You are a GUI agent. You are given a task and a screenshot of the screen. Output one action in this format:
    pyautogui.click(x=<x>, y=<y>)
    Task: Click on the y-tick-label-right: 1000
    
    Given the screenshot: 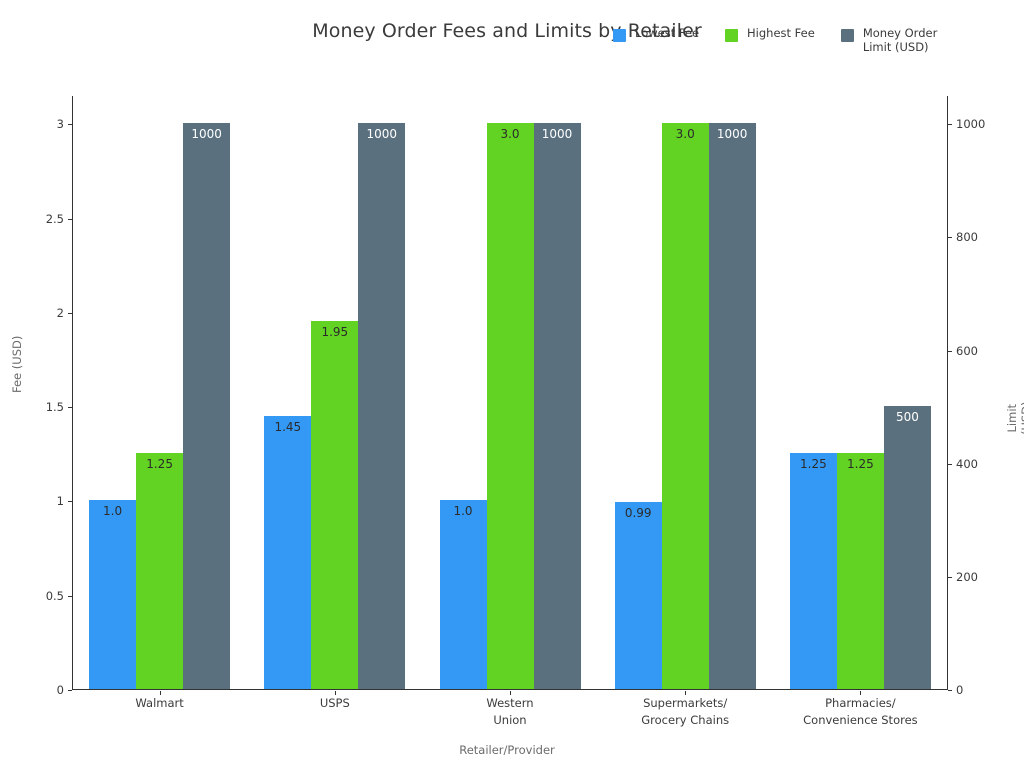 What is the action you would take?
    pyautogui.click(x=971, y=124)
    